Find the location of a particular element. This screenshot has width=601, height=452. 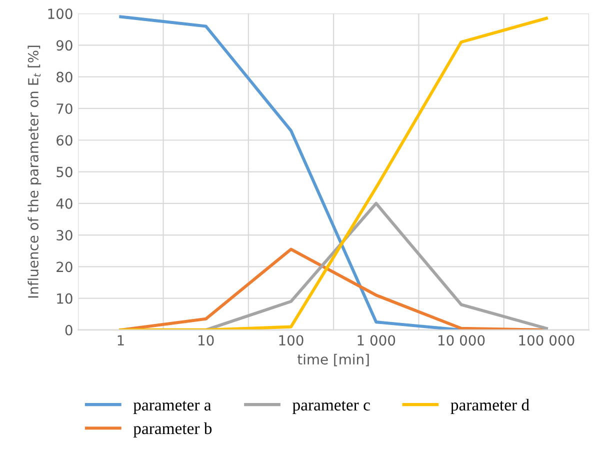

y-tick-label: 100 is located at coordinates (60, 14).